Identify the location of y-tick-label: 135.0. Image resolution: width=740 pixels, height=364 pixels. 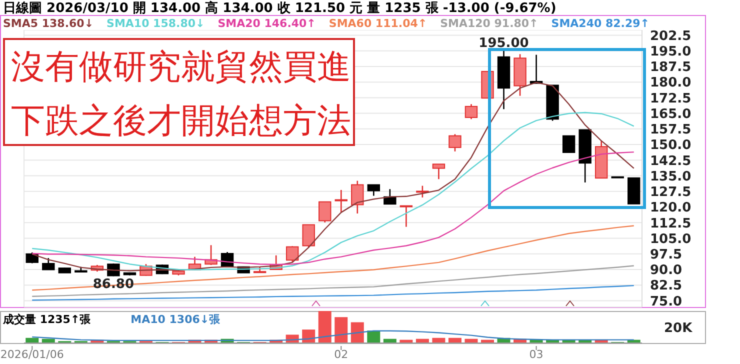
(671, 176).